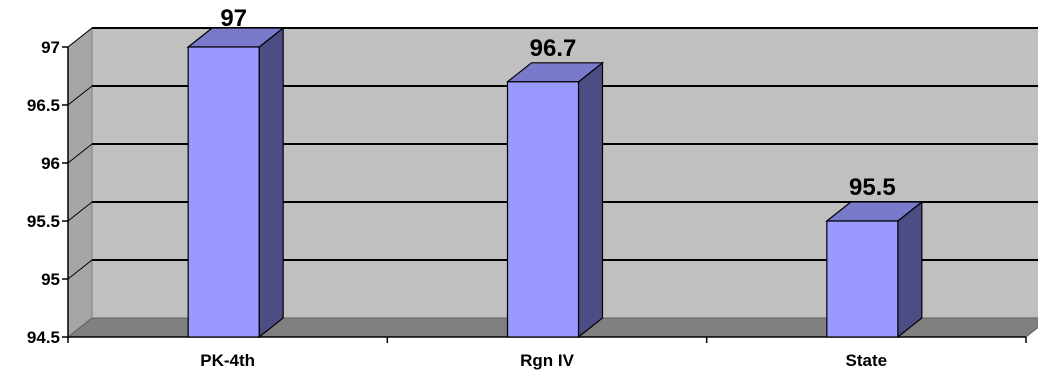 The height and width of the screenshot is (378, 1038). Describe the element at coordinates (547, 360) in the screenshot. I see `x-tick-label: Rgn IV` at that location.